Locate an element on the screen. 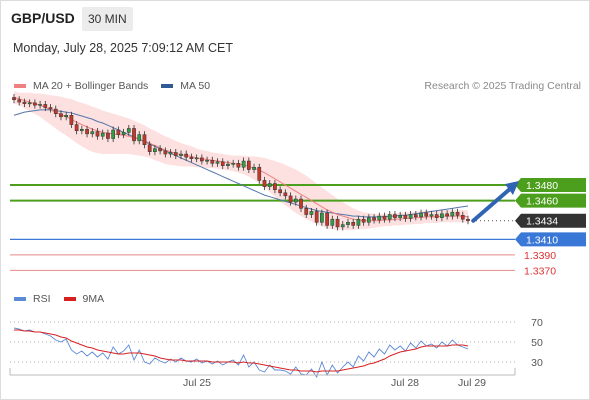 This screenshot has width=590, height=400. legend-item-rsi: RSI is located at coordinates (32, 299).